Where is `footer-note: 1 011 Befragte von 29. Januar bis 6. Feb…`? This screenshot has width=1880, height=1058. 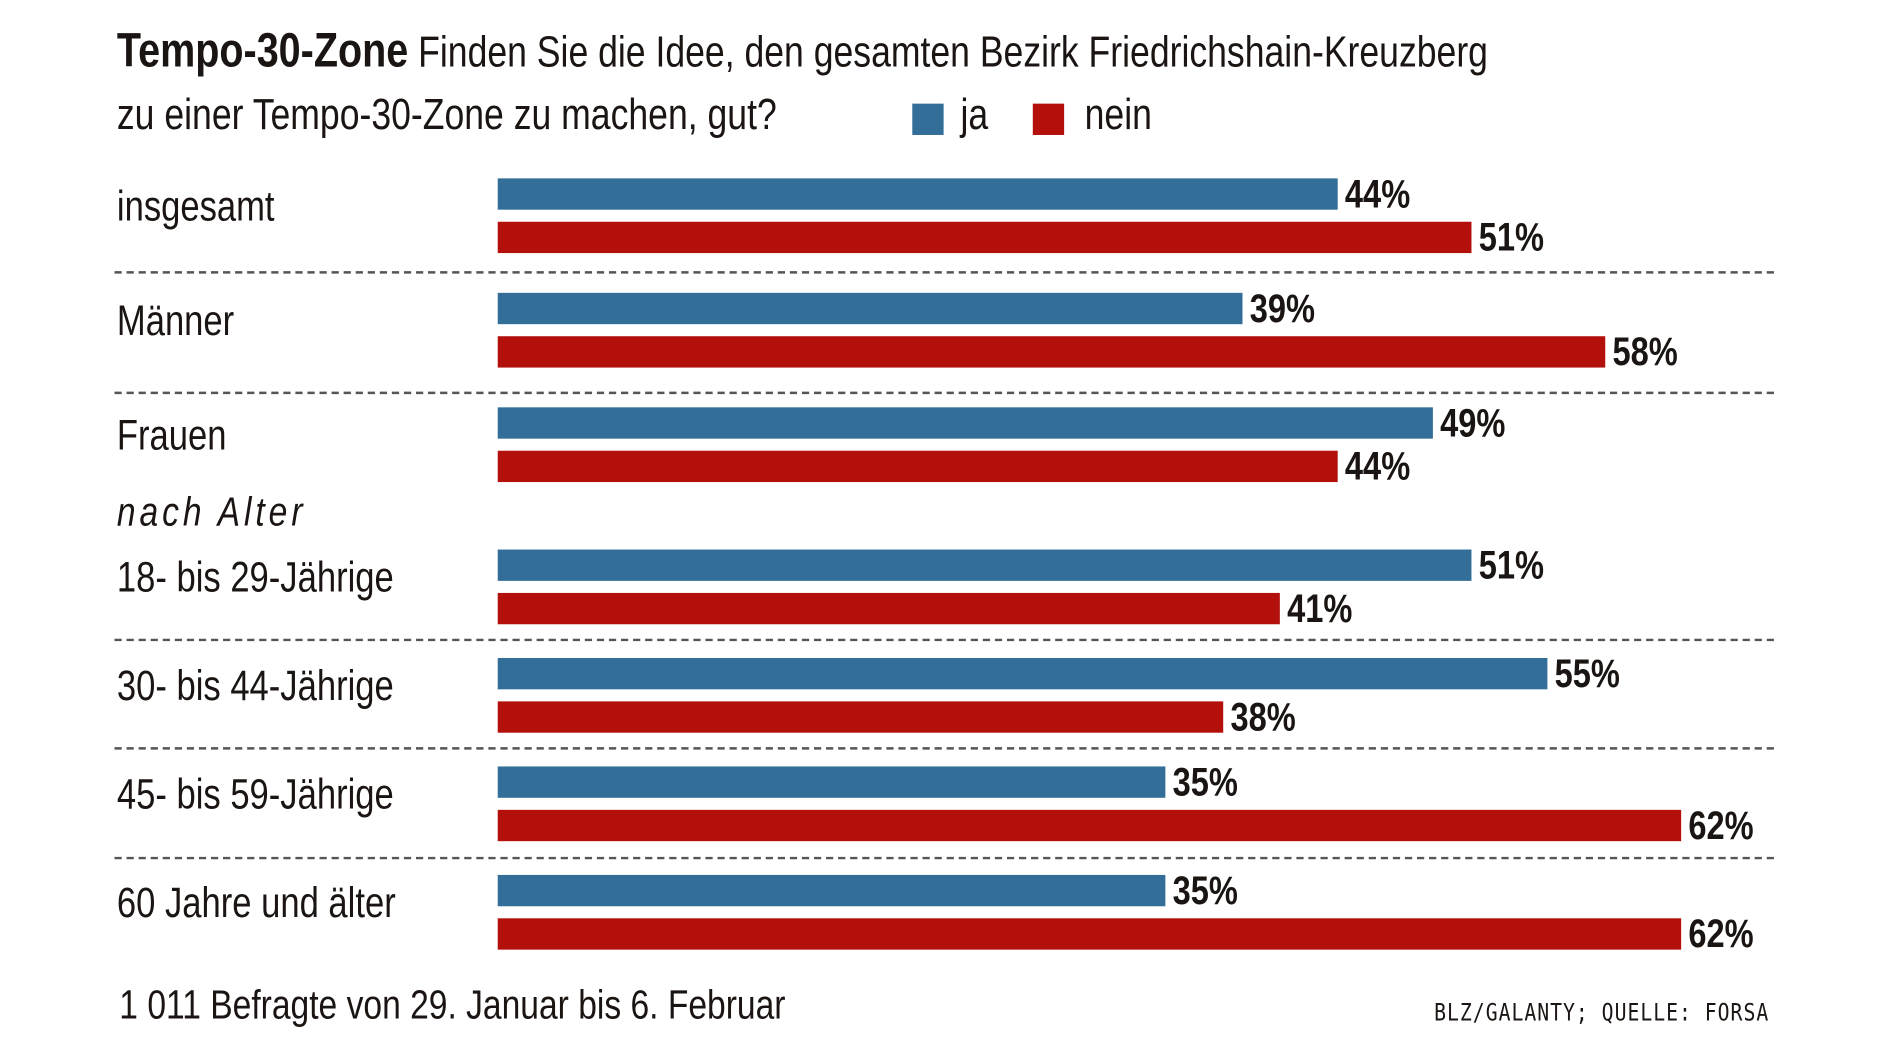
footer-note: 1 011 Befragte von 29. Januar bis 6. Feb… is located at coordinates (452, 1005).